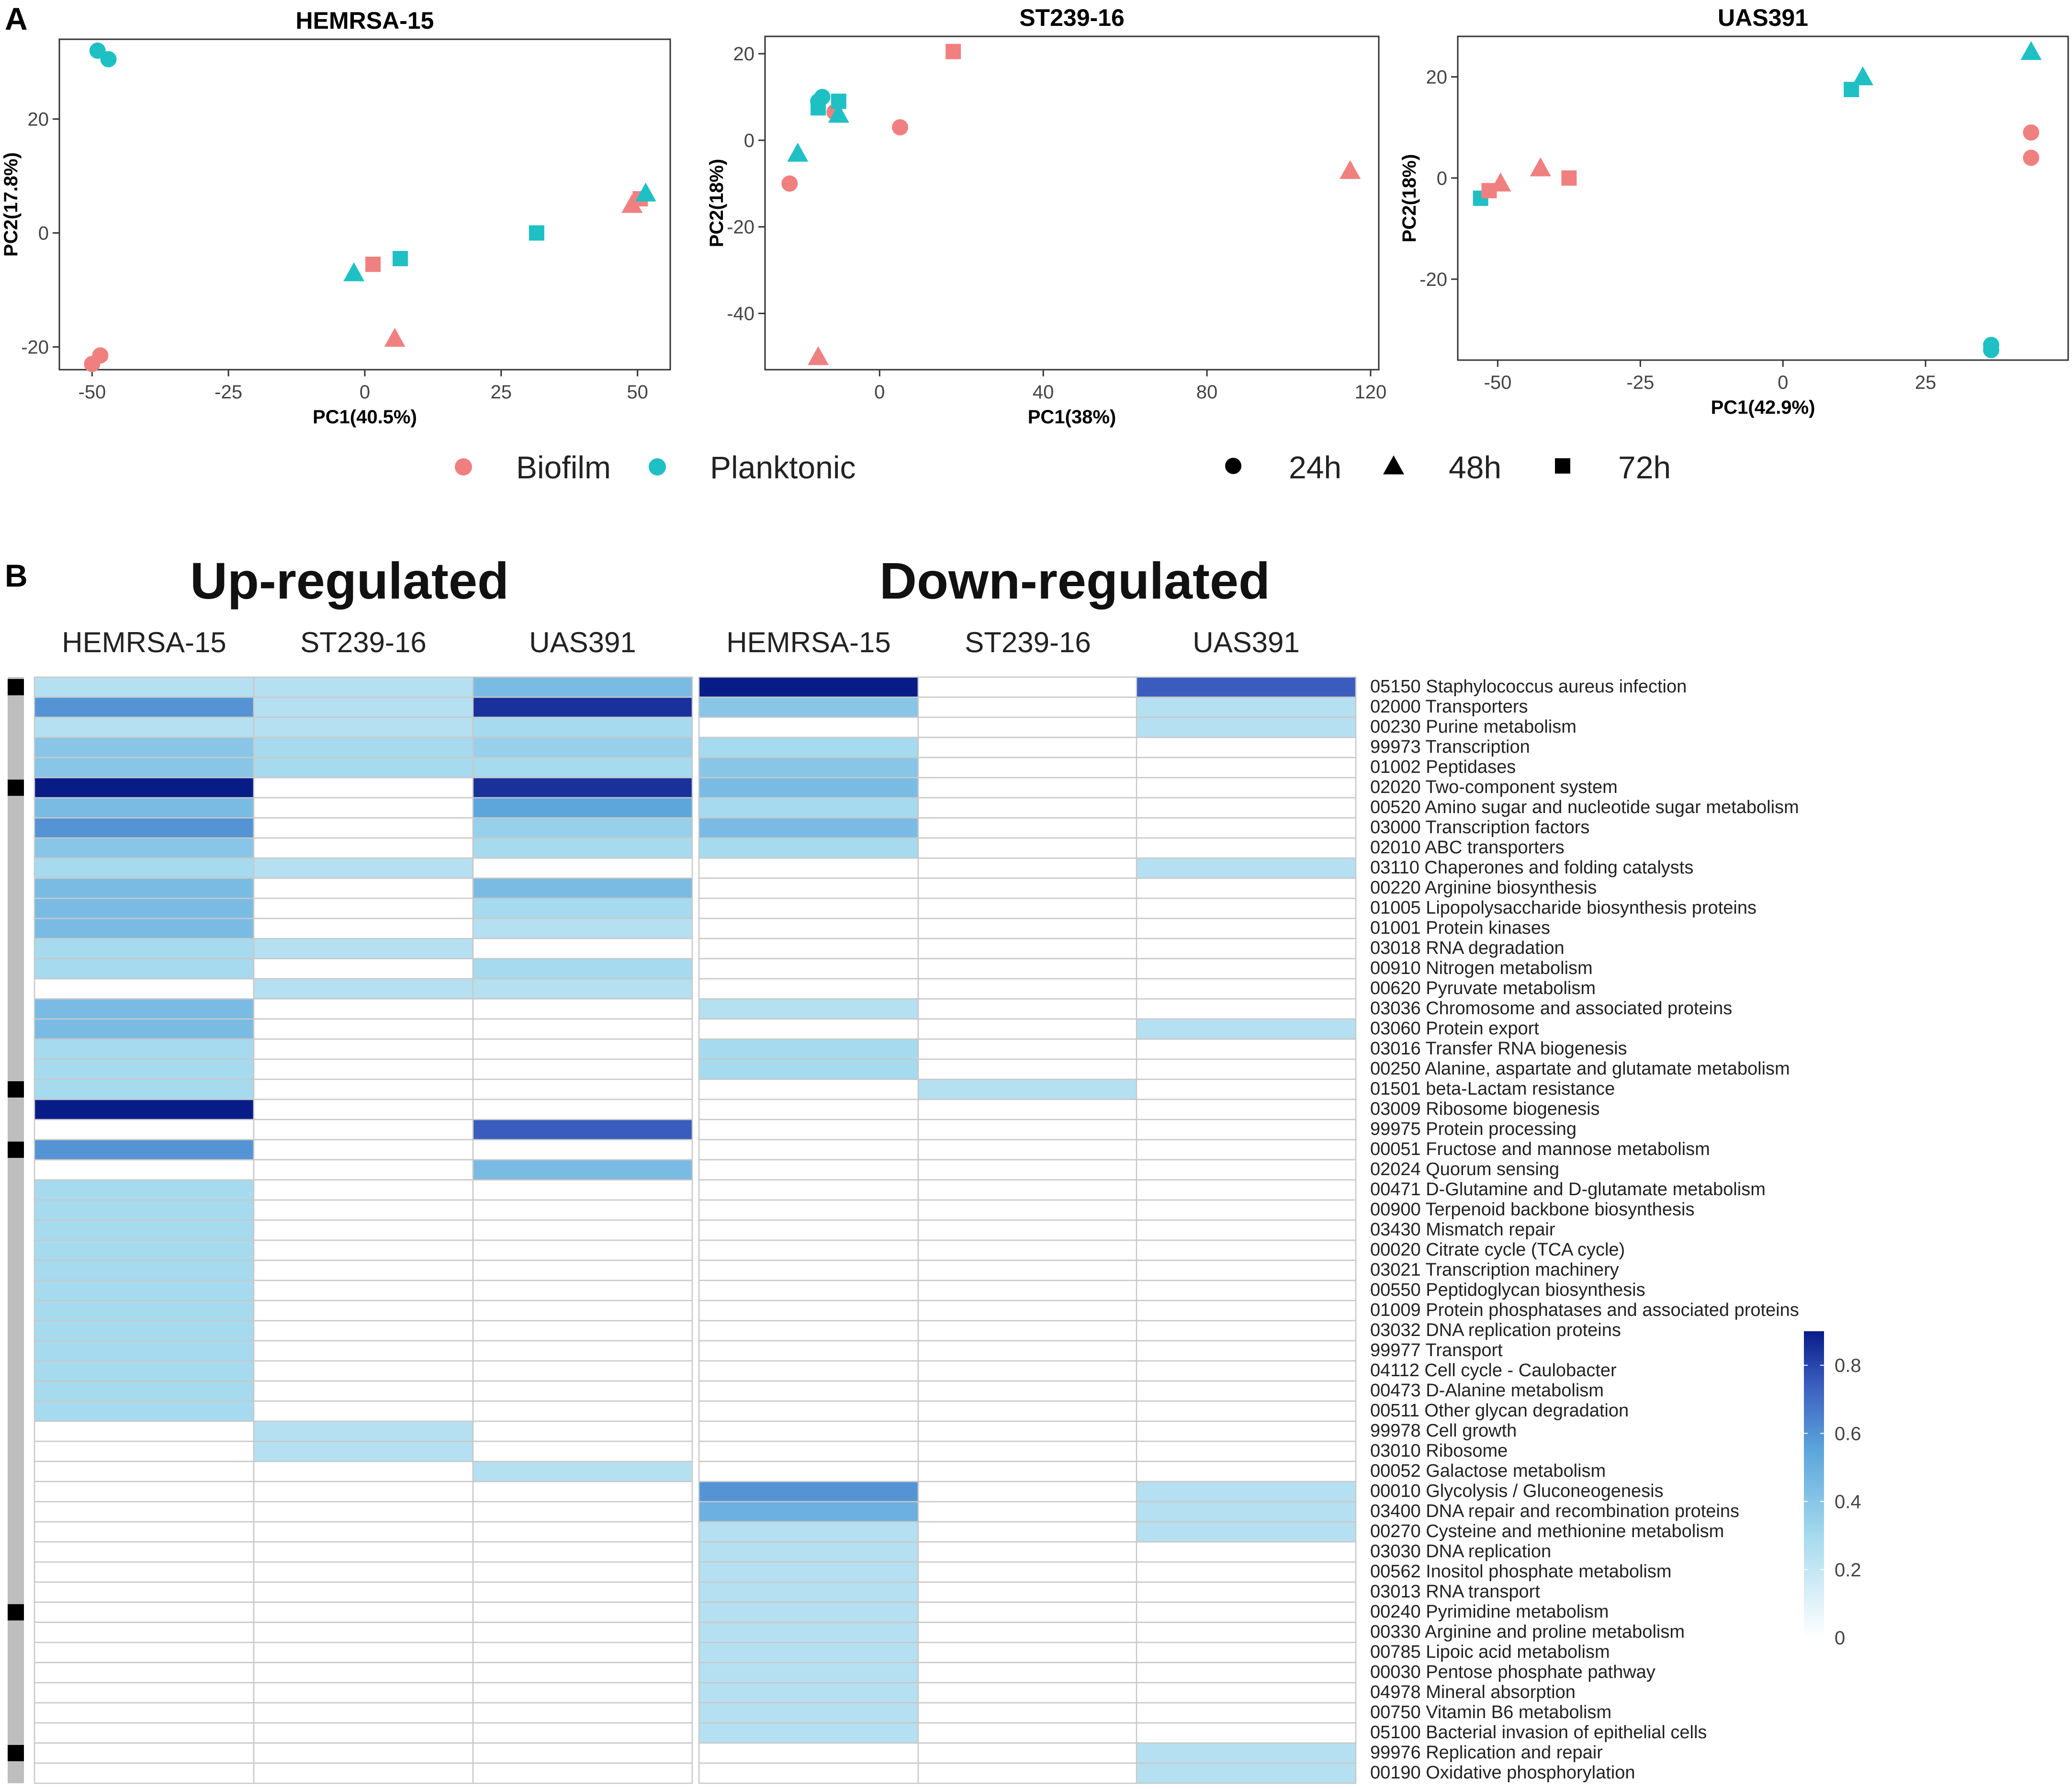 The height and width of the screenshot is (1789, 2072). Describe the element at coordinates (744, 55) in the screenshot. I see `y-tick-label: 20` at that location.